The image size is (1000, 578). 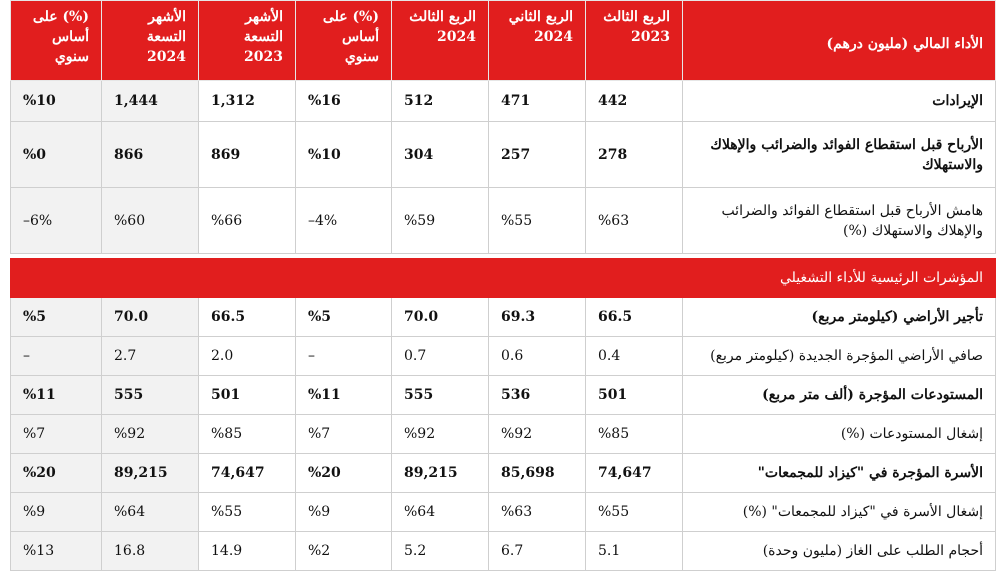 I want to click on table-cell: 536, so click(x=537, y=395).